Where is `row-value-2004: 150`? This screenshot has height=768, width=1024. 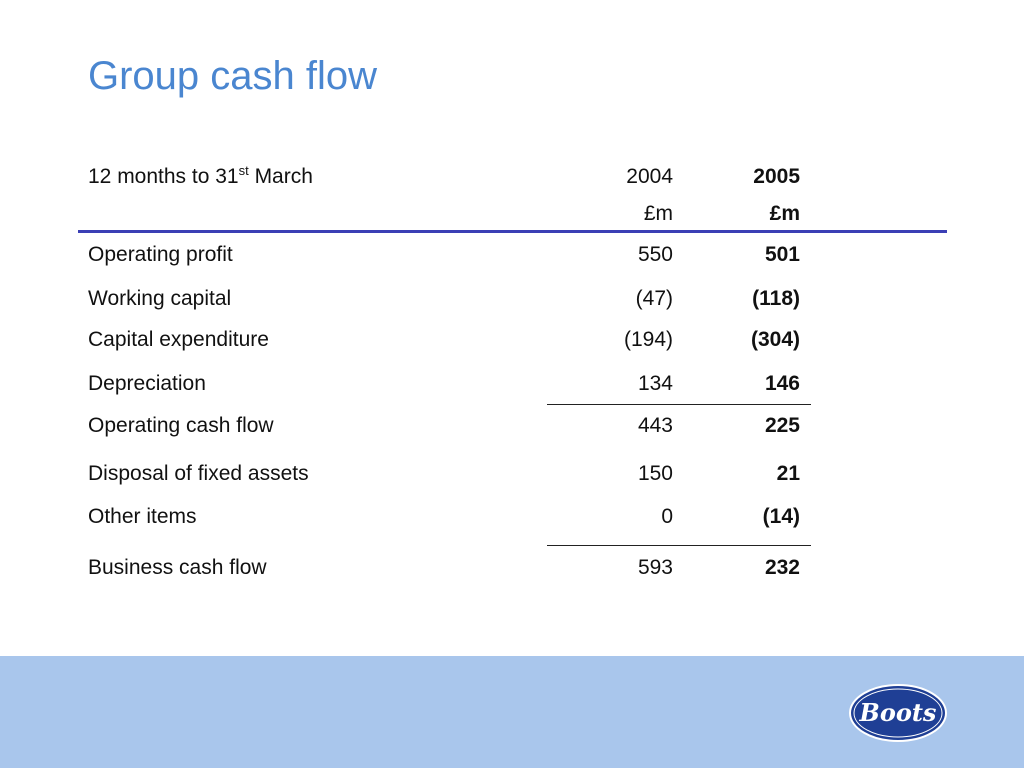
row-value-2004: 150 is located at coordinates (655, 473).